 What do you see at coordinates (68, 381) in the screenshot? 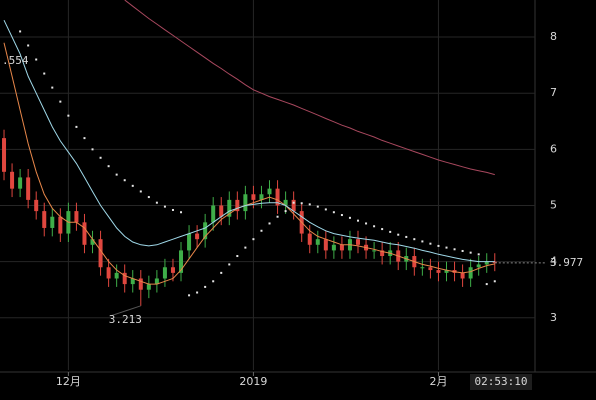
I see `x-tick-label: 12月` at bounding box center [68, 381].